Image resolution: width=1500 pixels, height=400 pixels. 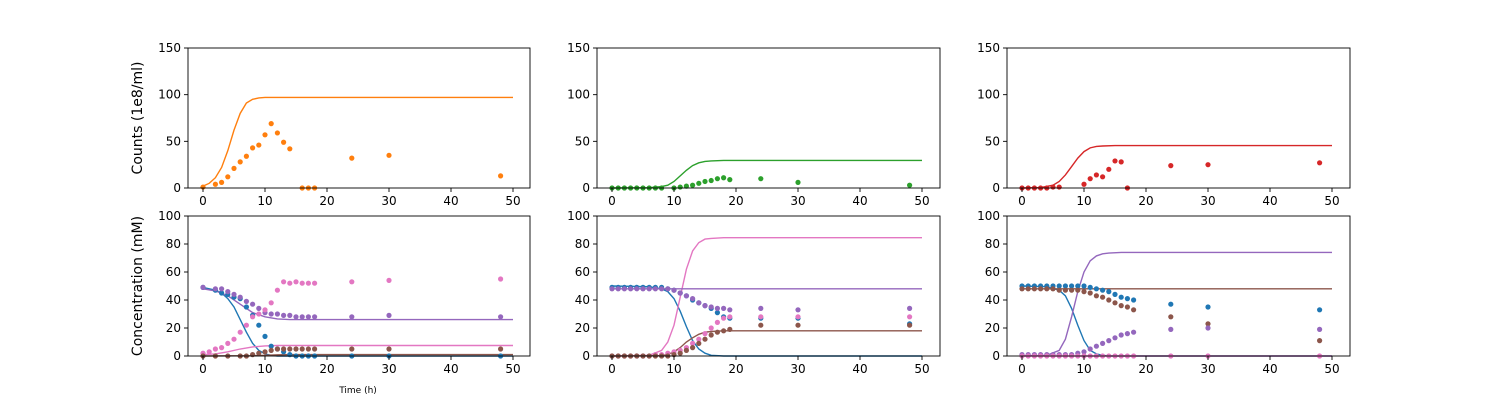 I want to click on subplot-top-middle: 0 10 20 30 40 50 0 50 100 150, so click(x=754, y=124).